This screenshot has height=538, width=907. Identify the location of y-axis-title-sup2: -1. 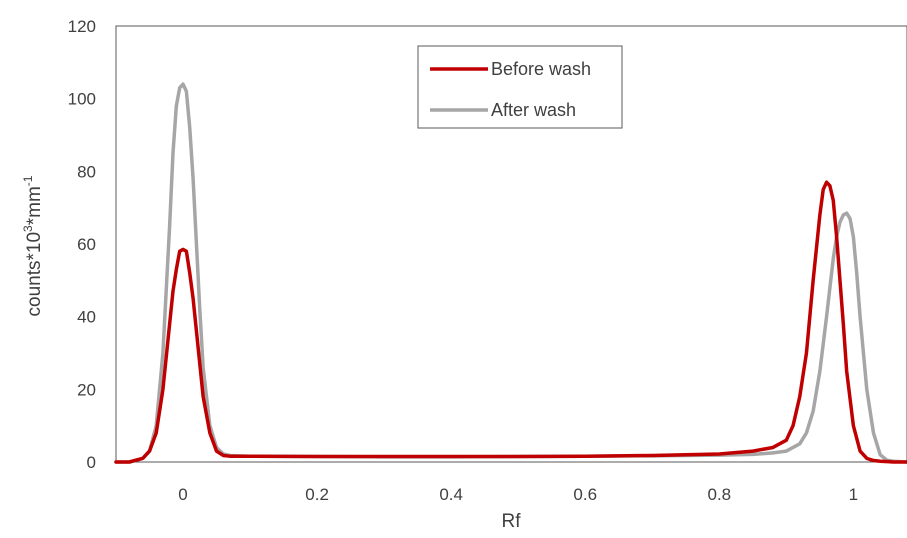
(28, 180).